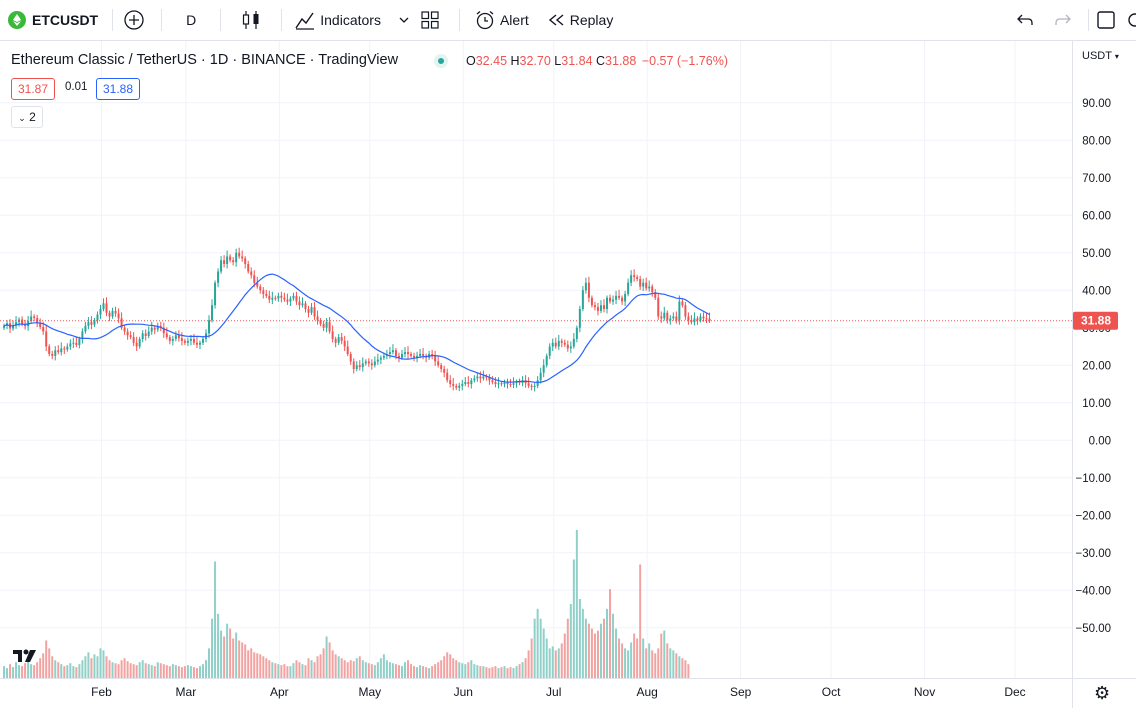 The height and width of the screenshot is (708, 1136). I want to click on chart-settings-button: ⚙, so click(1102, 693).